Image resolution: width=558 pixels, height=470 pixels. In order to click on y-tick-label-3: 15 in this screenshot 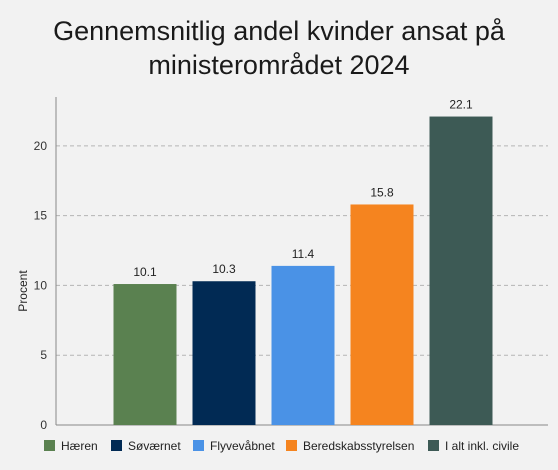, I will do `click(41, 216)`.